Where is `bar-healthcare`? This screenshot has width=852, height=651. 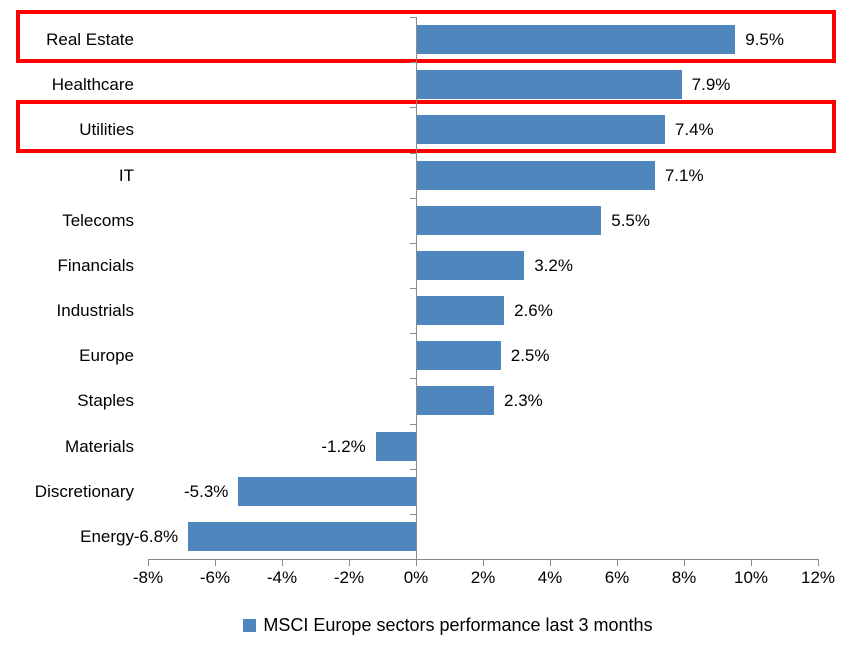
bar-healthcare is located at coordinates (549, 85).